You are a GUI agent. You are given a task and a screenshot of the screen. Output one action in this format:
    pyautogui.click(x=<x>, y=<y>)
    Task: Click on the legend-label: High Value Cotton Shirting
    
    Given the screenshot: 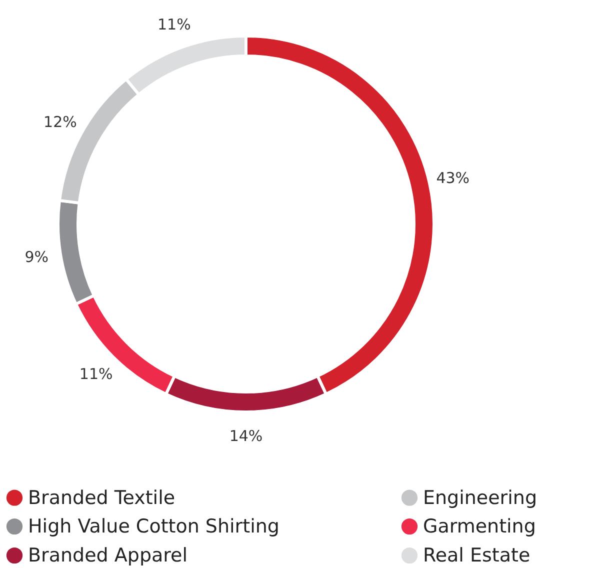 What is the action you would take?
    pyautogui.click(x=154, y=527)
    